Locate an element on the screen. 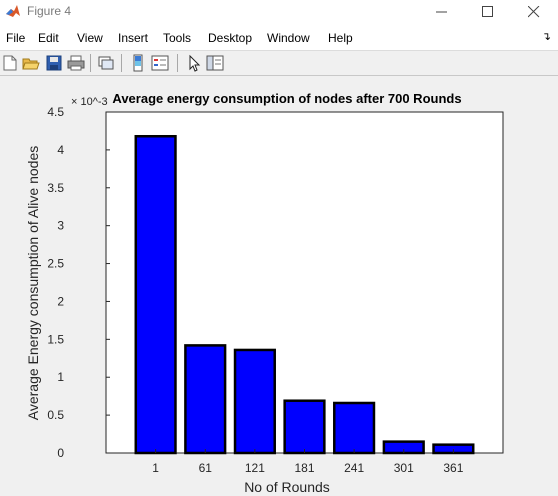  y-tick-label: 4.5 is located at coordinates (55, 112).